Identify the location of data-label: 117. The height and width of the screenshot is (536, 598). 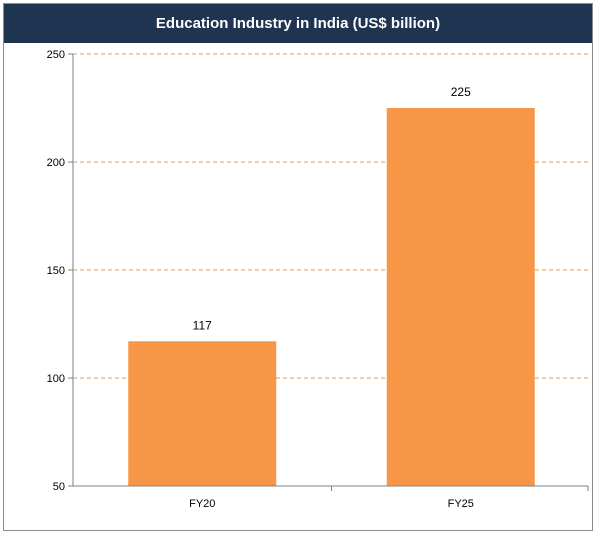
(202, 325).